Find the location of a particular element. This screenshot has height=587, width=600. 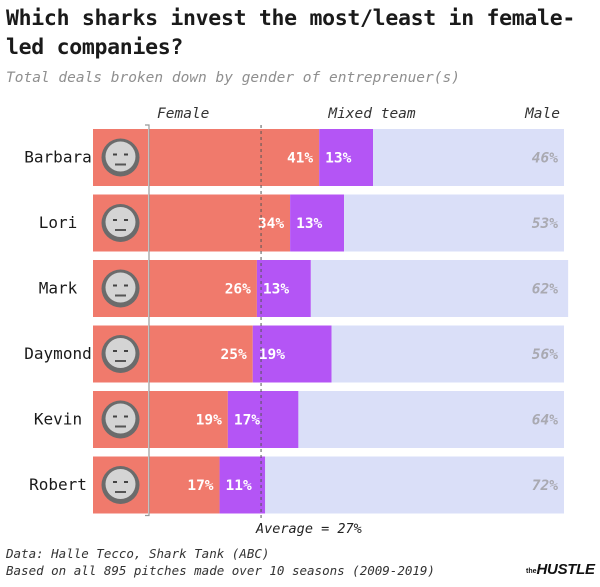

bar-daymond-female is located at coordinates (201, 354).